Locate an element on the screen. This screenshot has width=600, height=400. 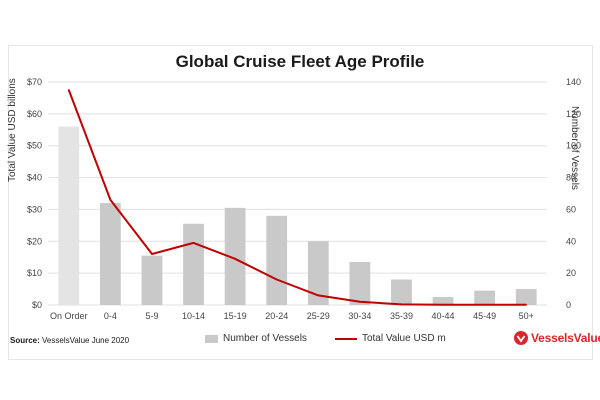
y-left-tick-label: $70 is located at coordinates (34, 82).